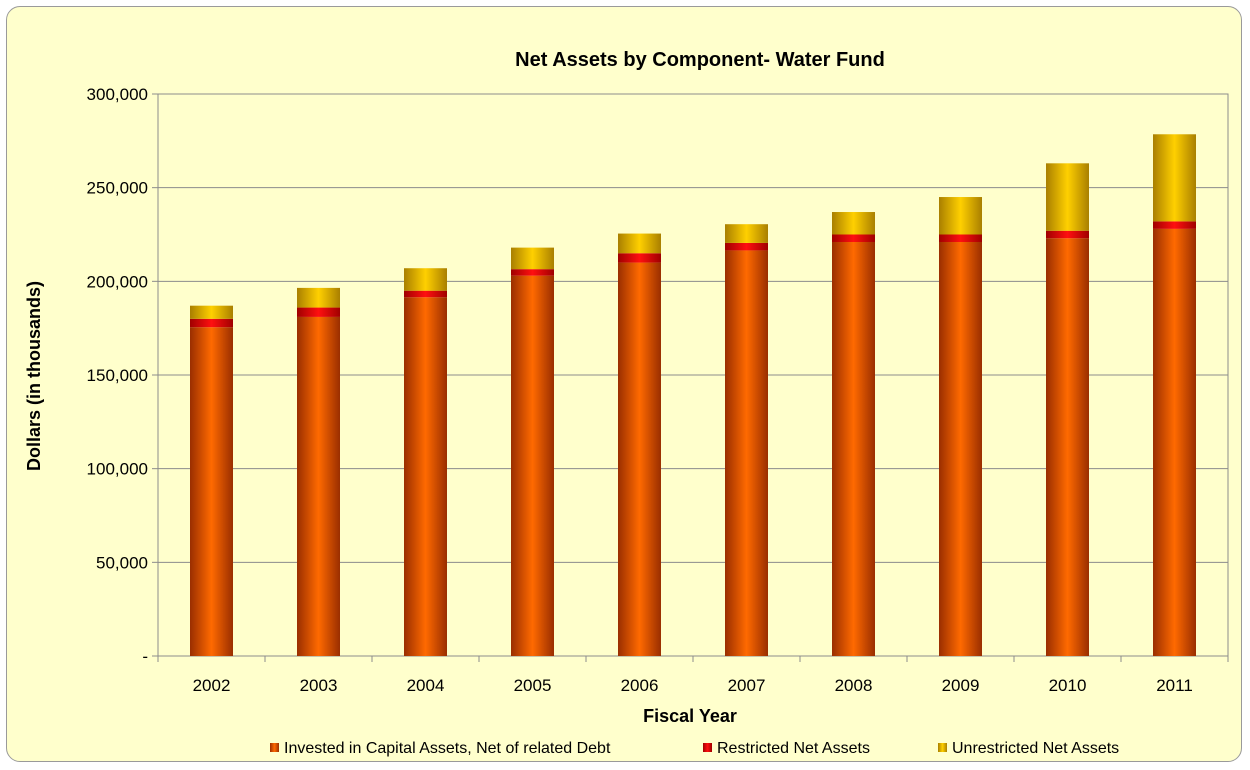 This screenshot has width=1250, height=770. Describe the element at coordinates (961, 685) in the screenshot. I see `x-tick-label: 2009` at that location.